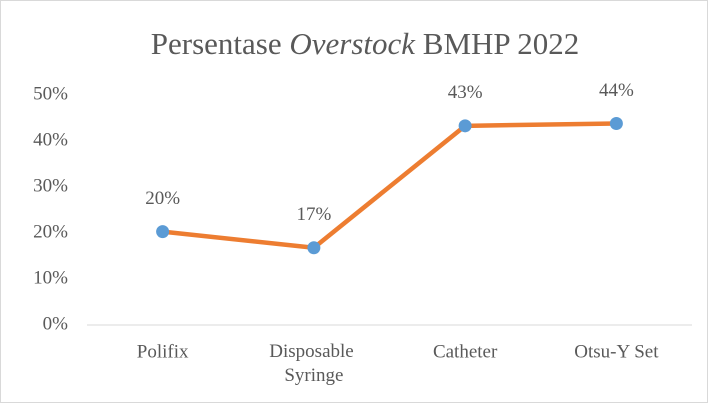 The height and width of the screenshot is (404, 709). What do you see at coordinates (313, 363) in the screenshot?
I see `x-tick-label: Disposable Syringe` at bounding box center [313, 363].